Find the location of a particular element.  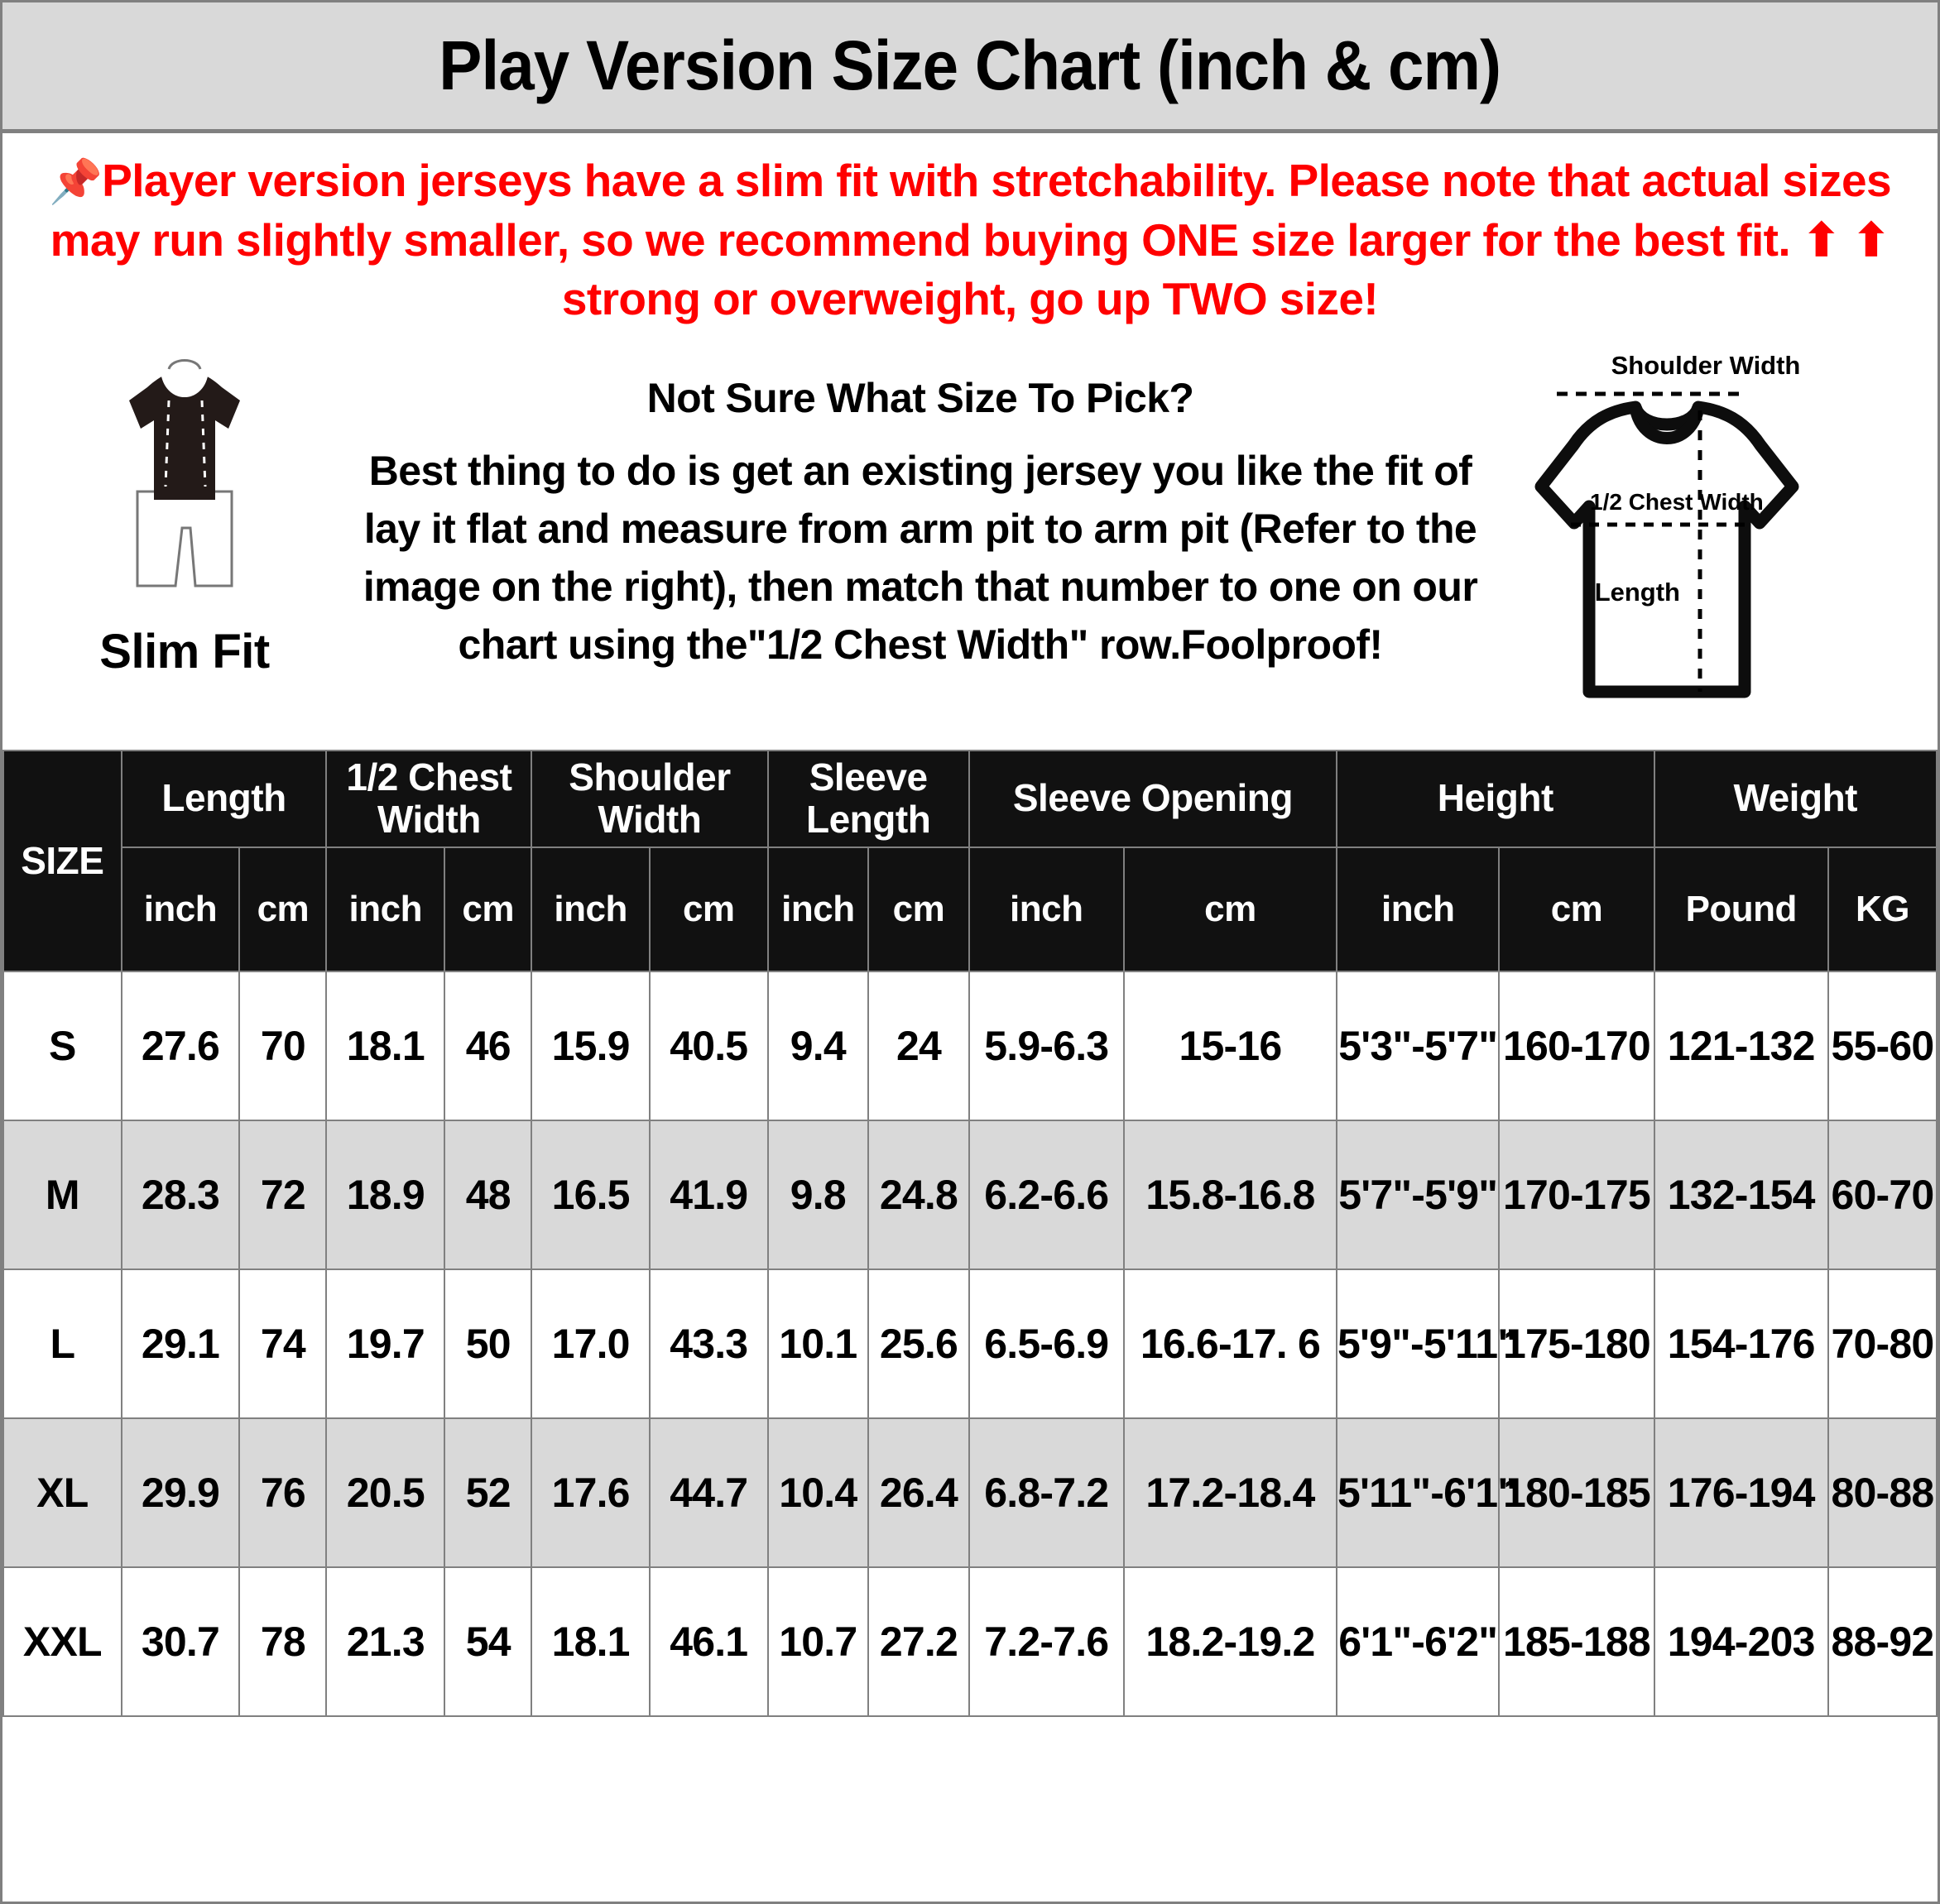

measurement-cell: 27.2 is located at coordinates (918, 1641).